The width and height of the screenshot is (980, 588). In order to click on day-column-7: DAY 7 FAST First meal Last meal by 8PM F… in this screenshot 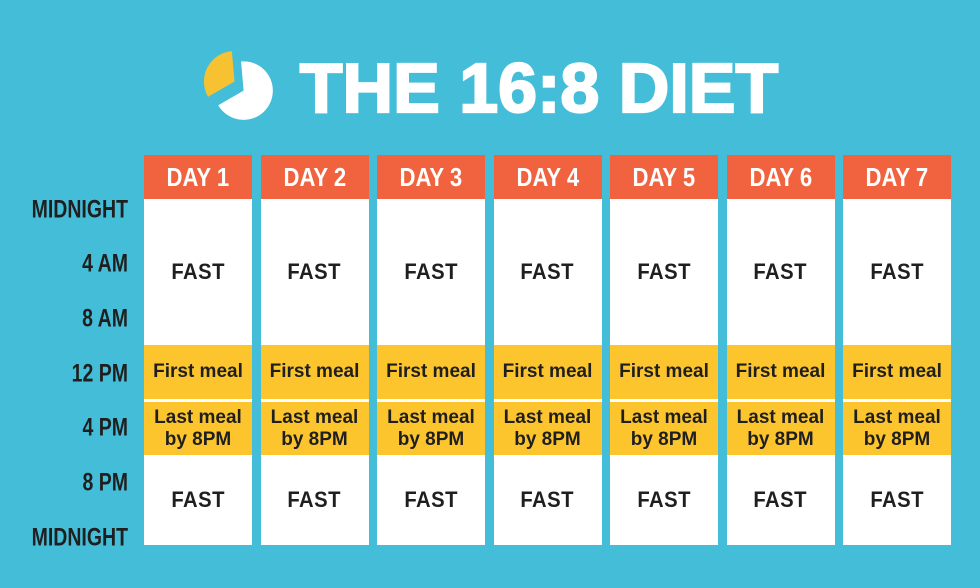, I will do `click(897, 350)`.